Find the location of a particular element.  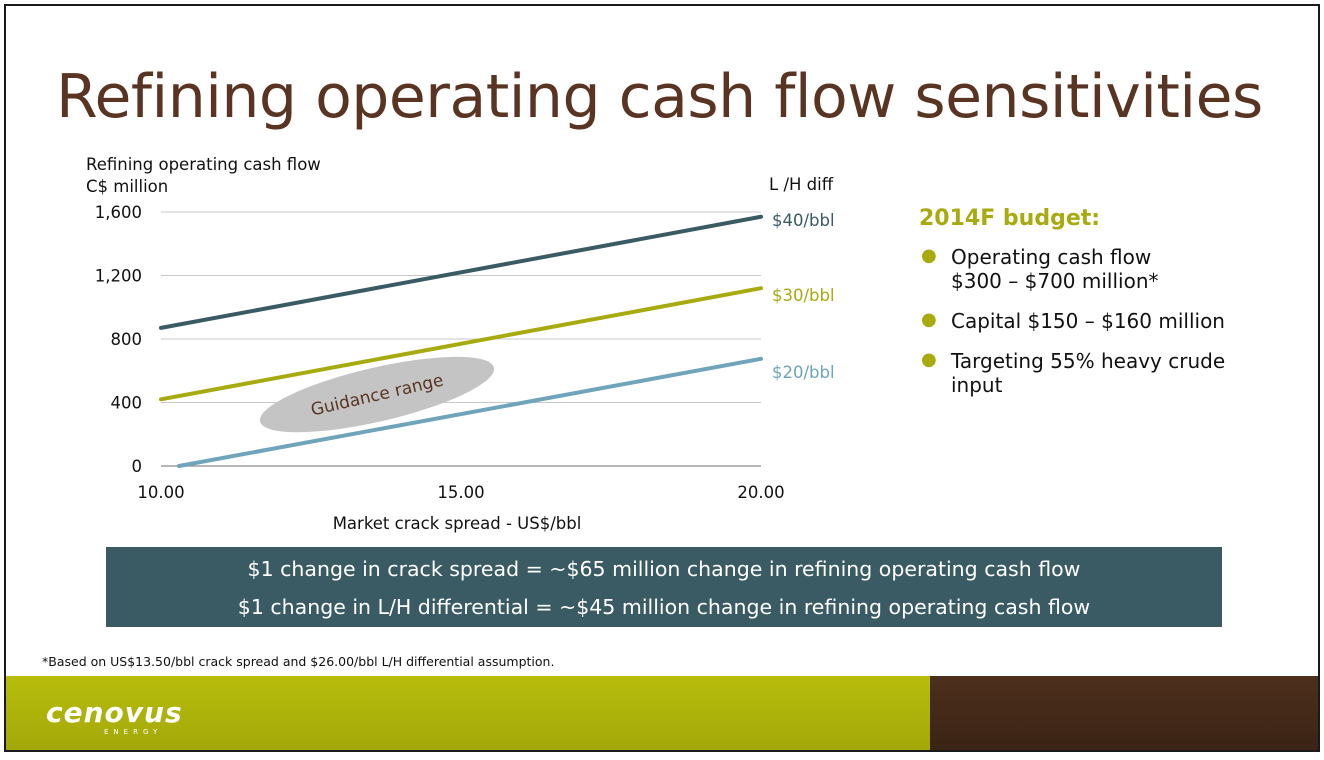

cenovus-logo: cenovus is located at coordinates (114, 712).